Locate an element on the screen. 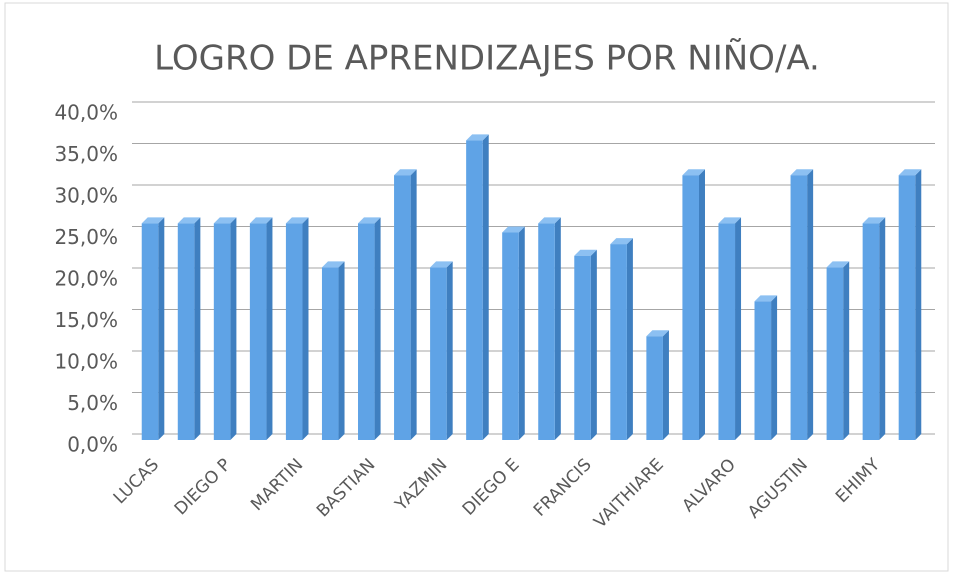  y-tick-label: 30,0% is located at coordinates (86, 196).